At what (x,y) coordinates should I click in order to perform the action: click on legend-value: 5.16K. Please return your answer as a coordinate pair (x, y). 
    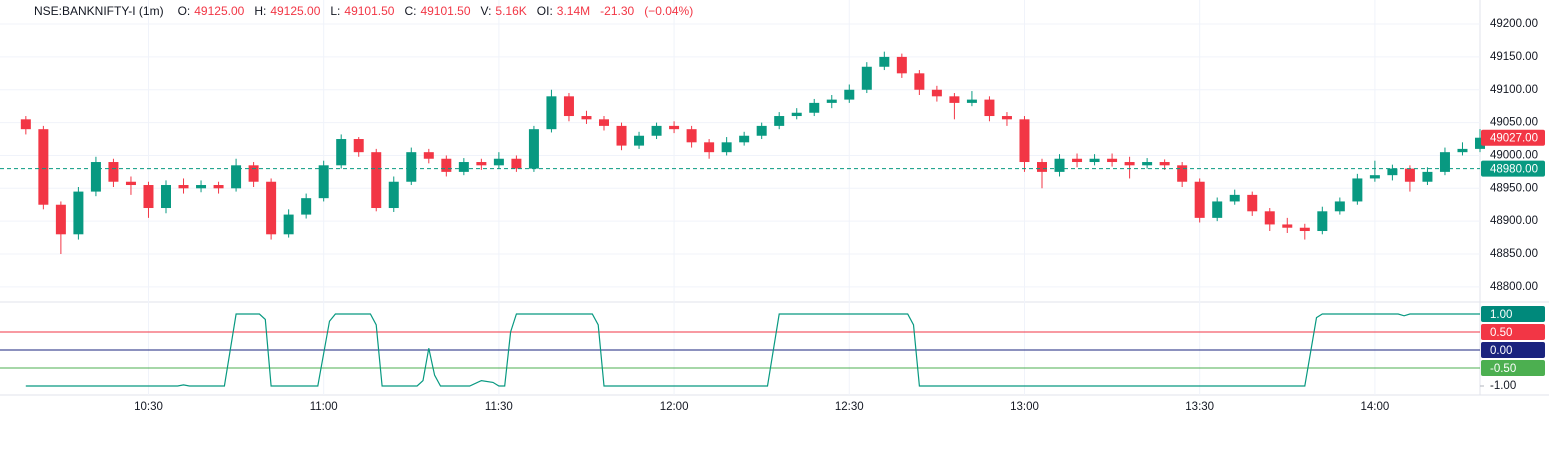
    Looking at the image, I should click on (511, 11).